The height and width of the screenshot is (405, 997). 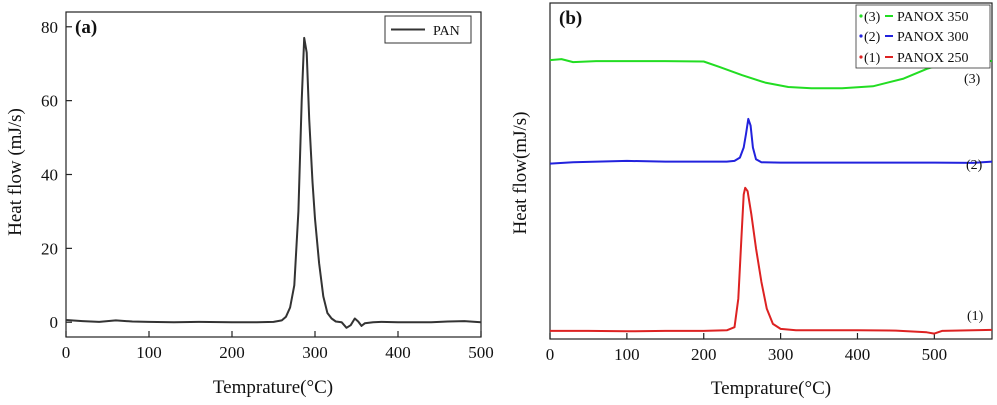 What do you see at coordinates (49, 101) in the screenshot?
I see `y-tick-label-a: 60` at bounding box center [49, 101].